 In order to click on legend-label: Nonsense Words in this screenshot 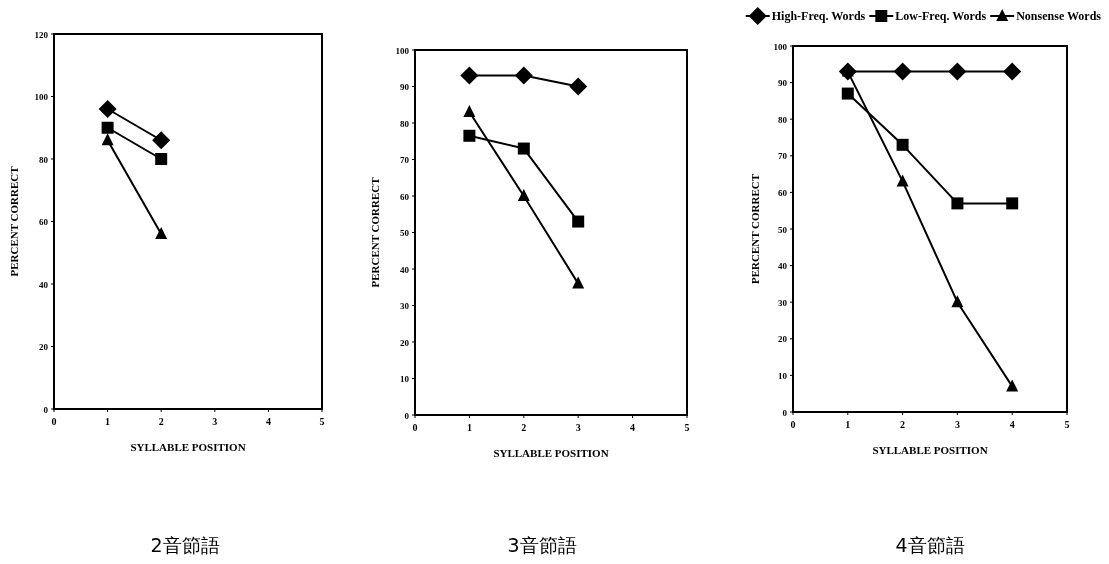, I will do `click(1059, 16)`.